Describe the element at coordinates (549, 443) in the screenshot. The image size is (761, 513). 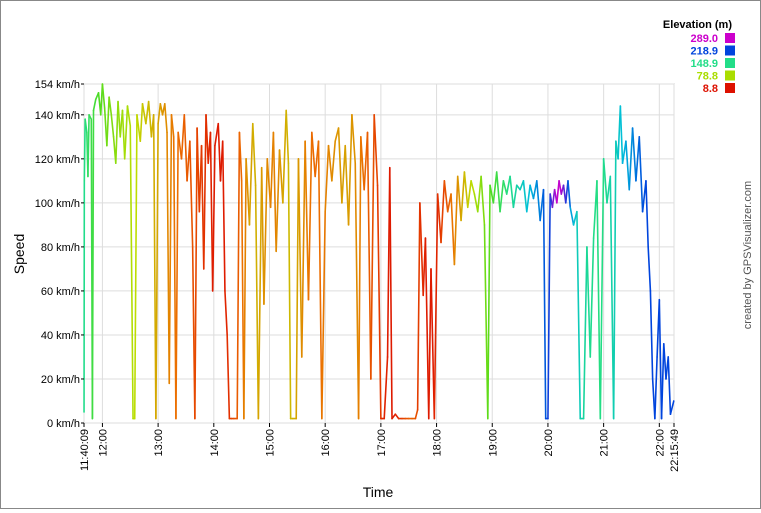
I see `x-tick-label: 20:00` at that location.